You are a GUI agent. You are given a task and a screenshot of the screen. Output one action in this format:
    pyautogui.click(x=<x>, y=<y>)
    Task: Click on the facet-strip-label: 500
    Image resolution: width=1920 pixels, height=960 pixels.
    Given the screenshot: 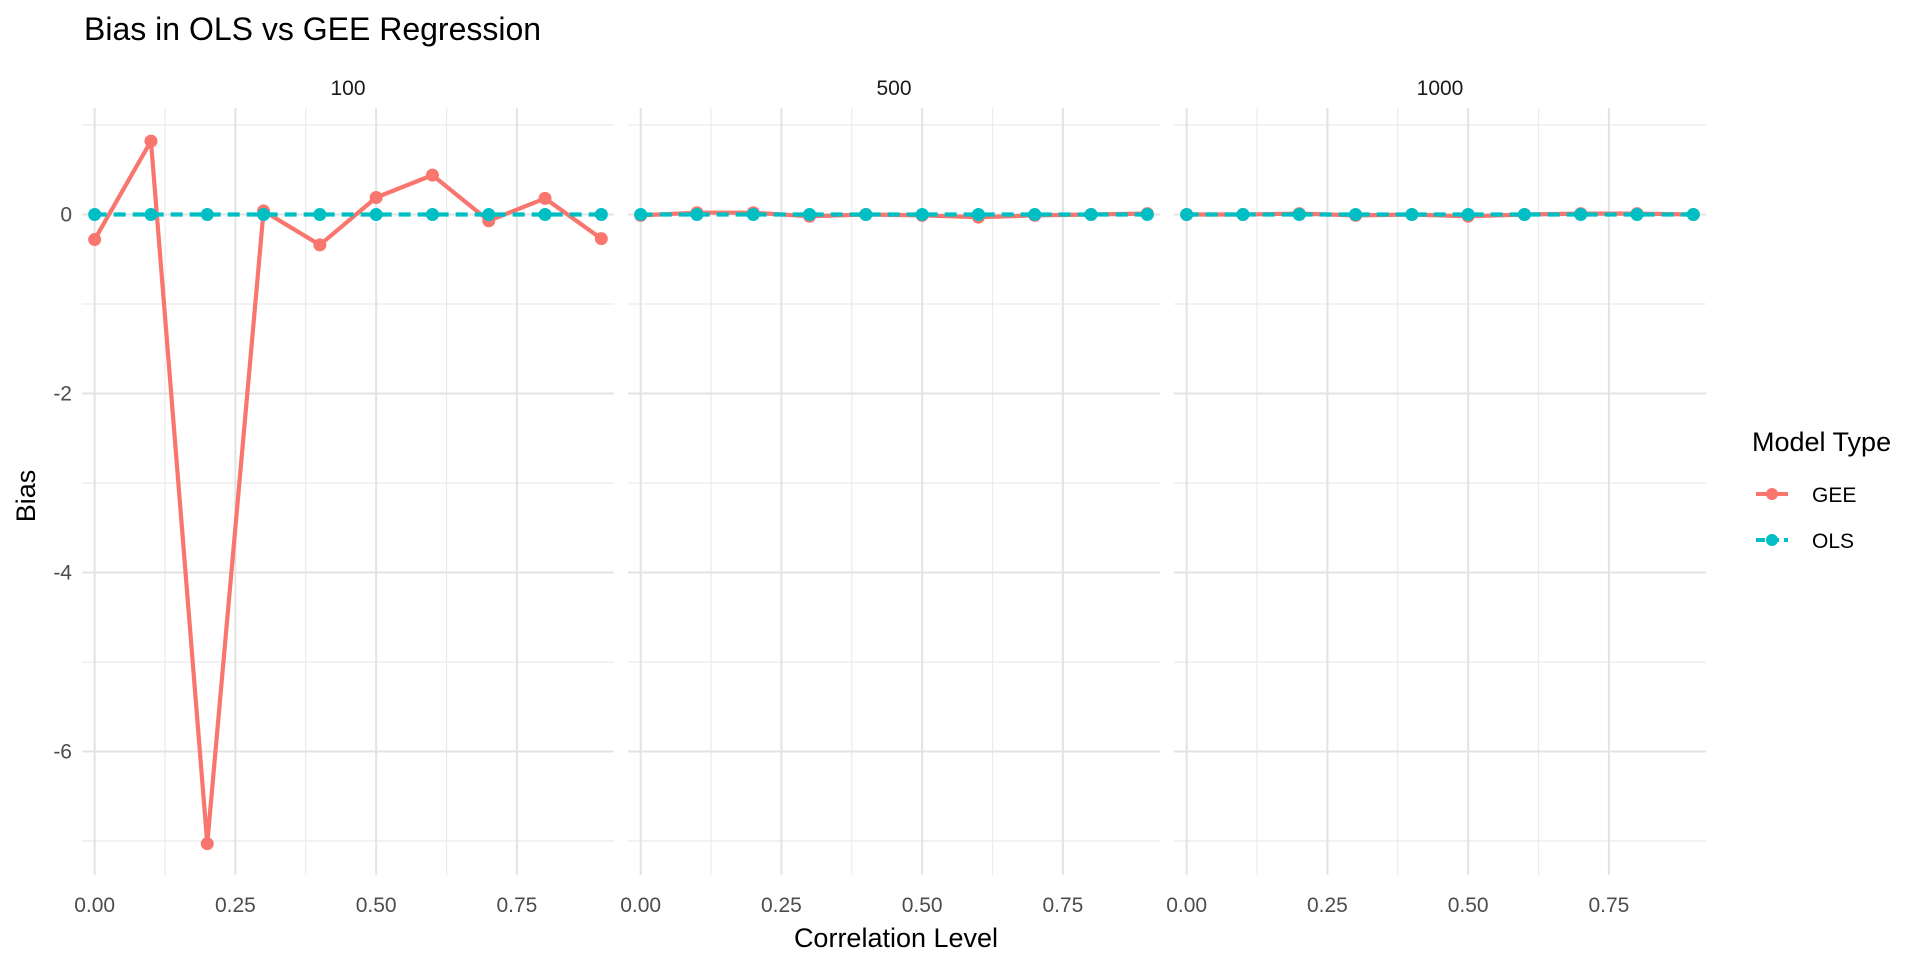 What is the action you would take?
    pyautogui.click(x=893, y=88)
    